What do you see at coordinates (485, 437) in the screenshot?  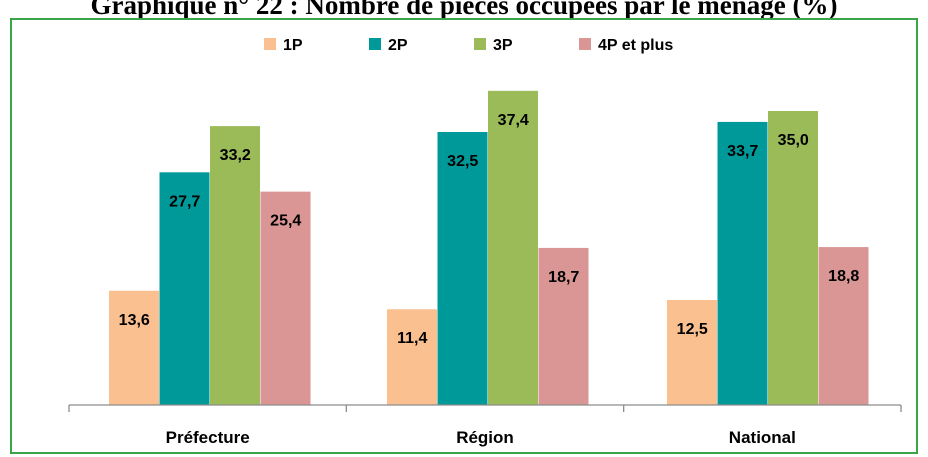 I see `x-tick-label-r-gion: Région` at bounding box center [485, 437].